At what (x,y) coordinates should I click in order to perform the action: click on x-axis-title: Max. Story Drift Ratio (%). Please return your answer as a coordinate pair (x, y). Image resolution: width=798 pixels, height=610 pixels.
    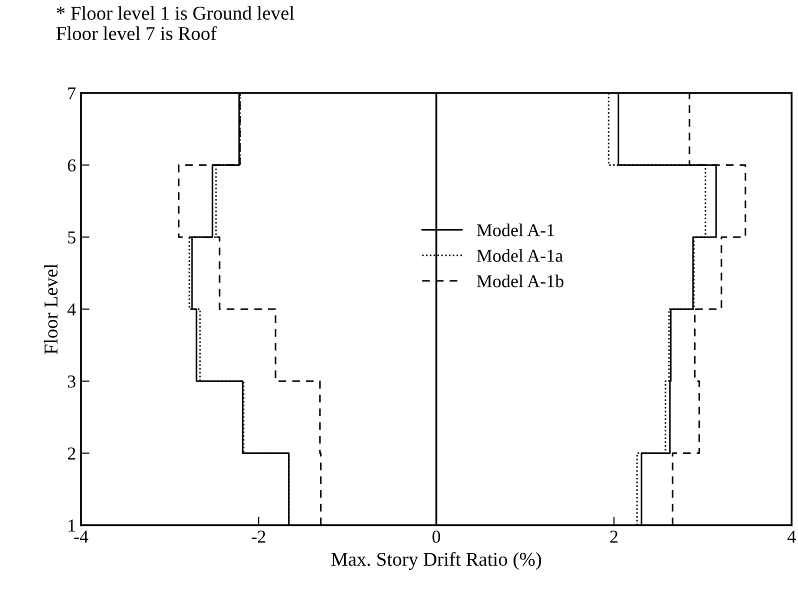
    Looking at the image, I should click on (436, 561).